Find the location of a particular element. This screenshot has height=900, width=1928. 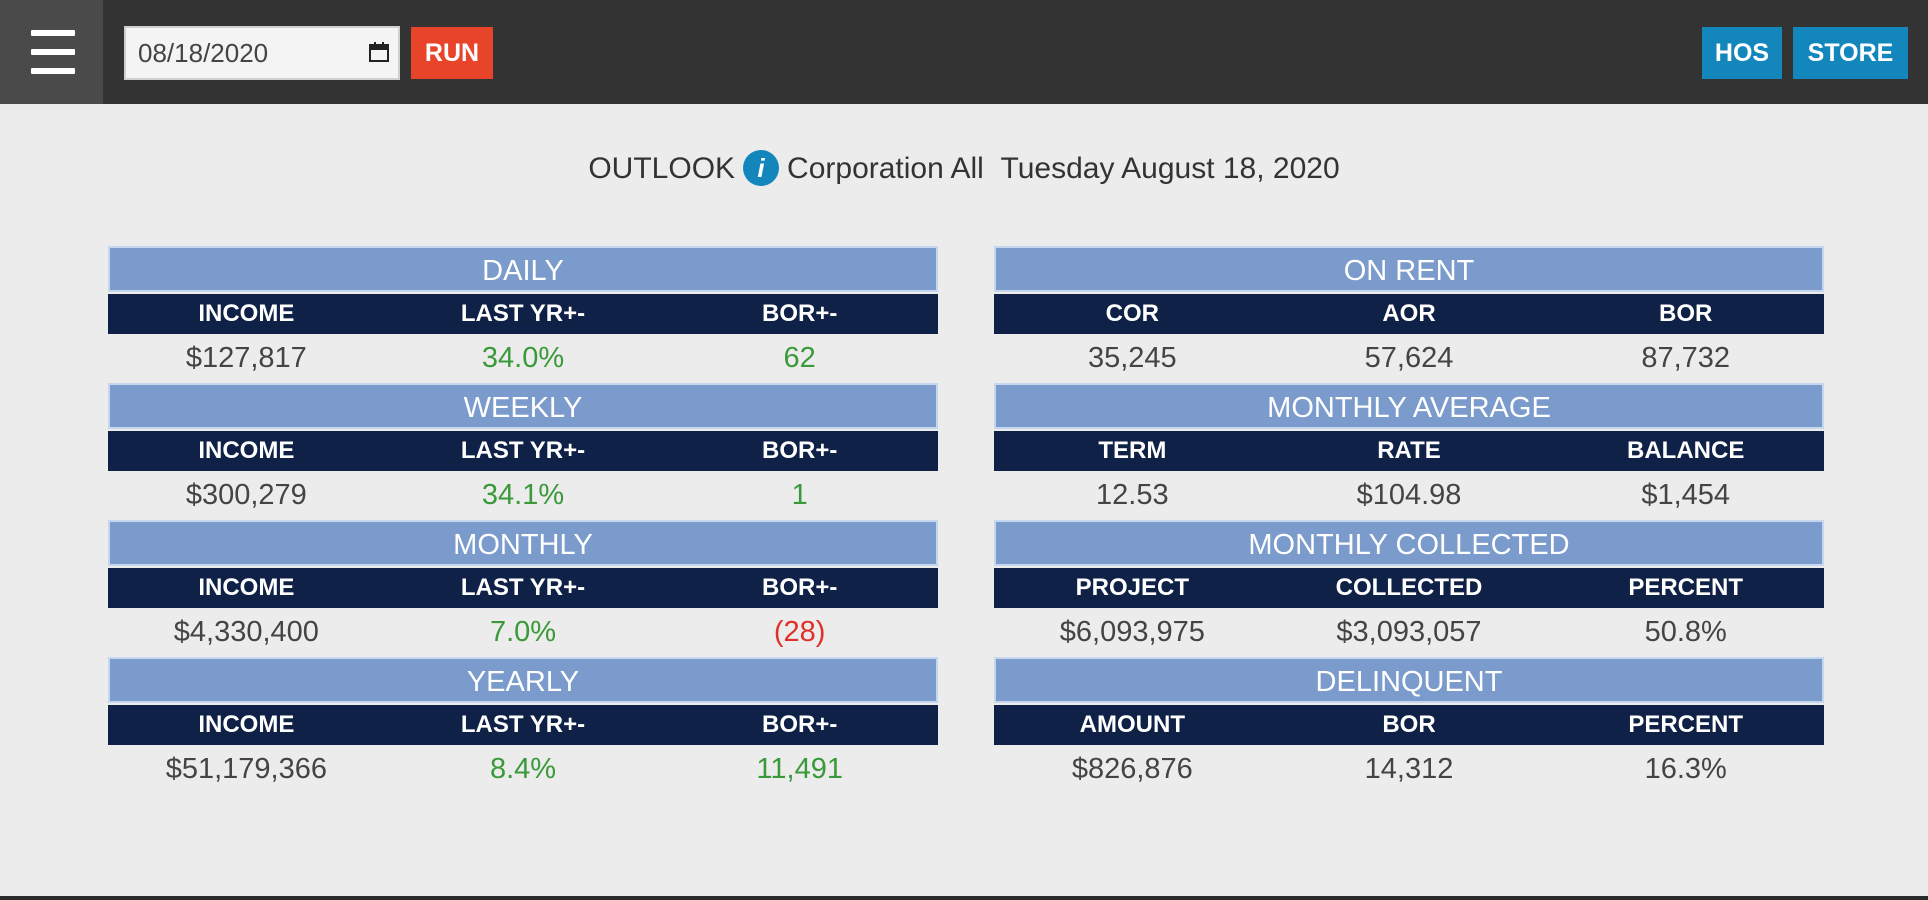

income-value: $4,330,400 is located at coordinates (246, 632).